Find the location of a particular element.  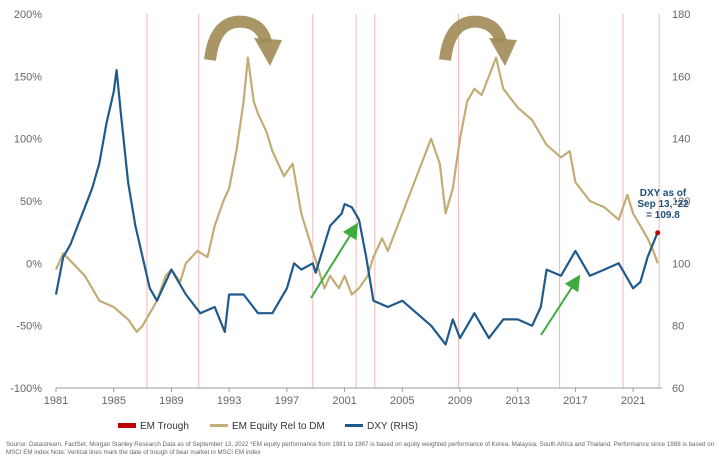

right-tick-label: 80 is located at coordinates (678, 327).